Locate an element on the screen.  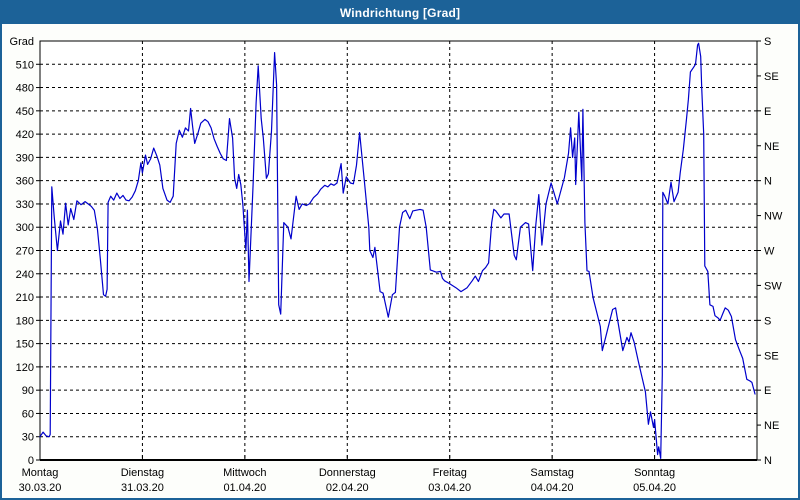
window-title: Windrichtung [Grad] is located at coordinates (400, 13).